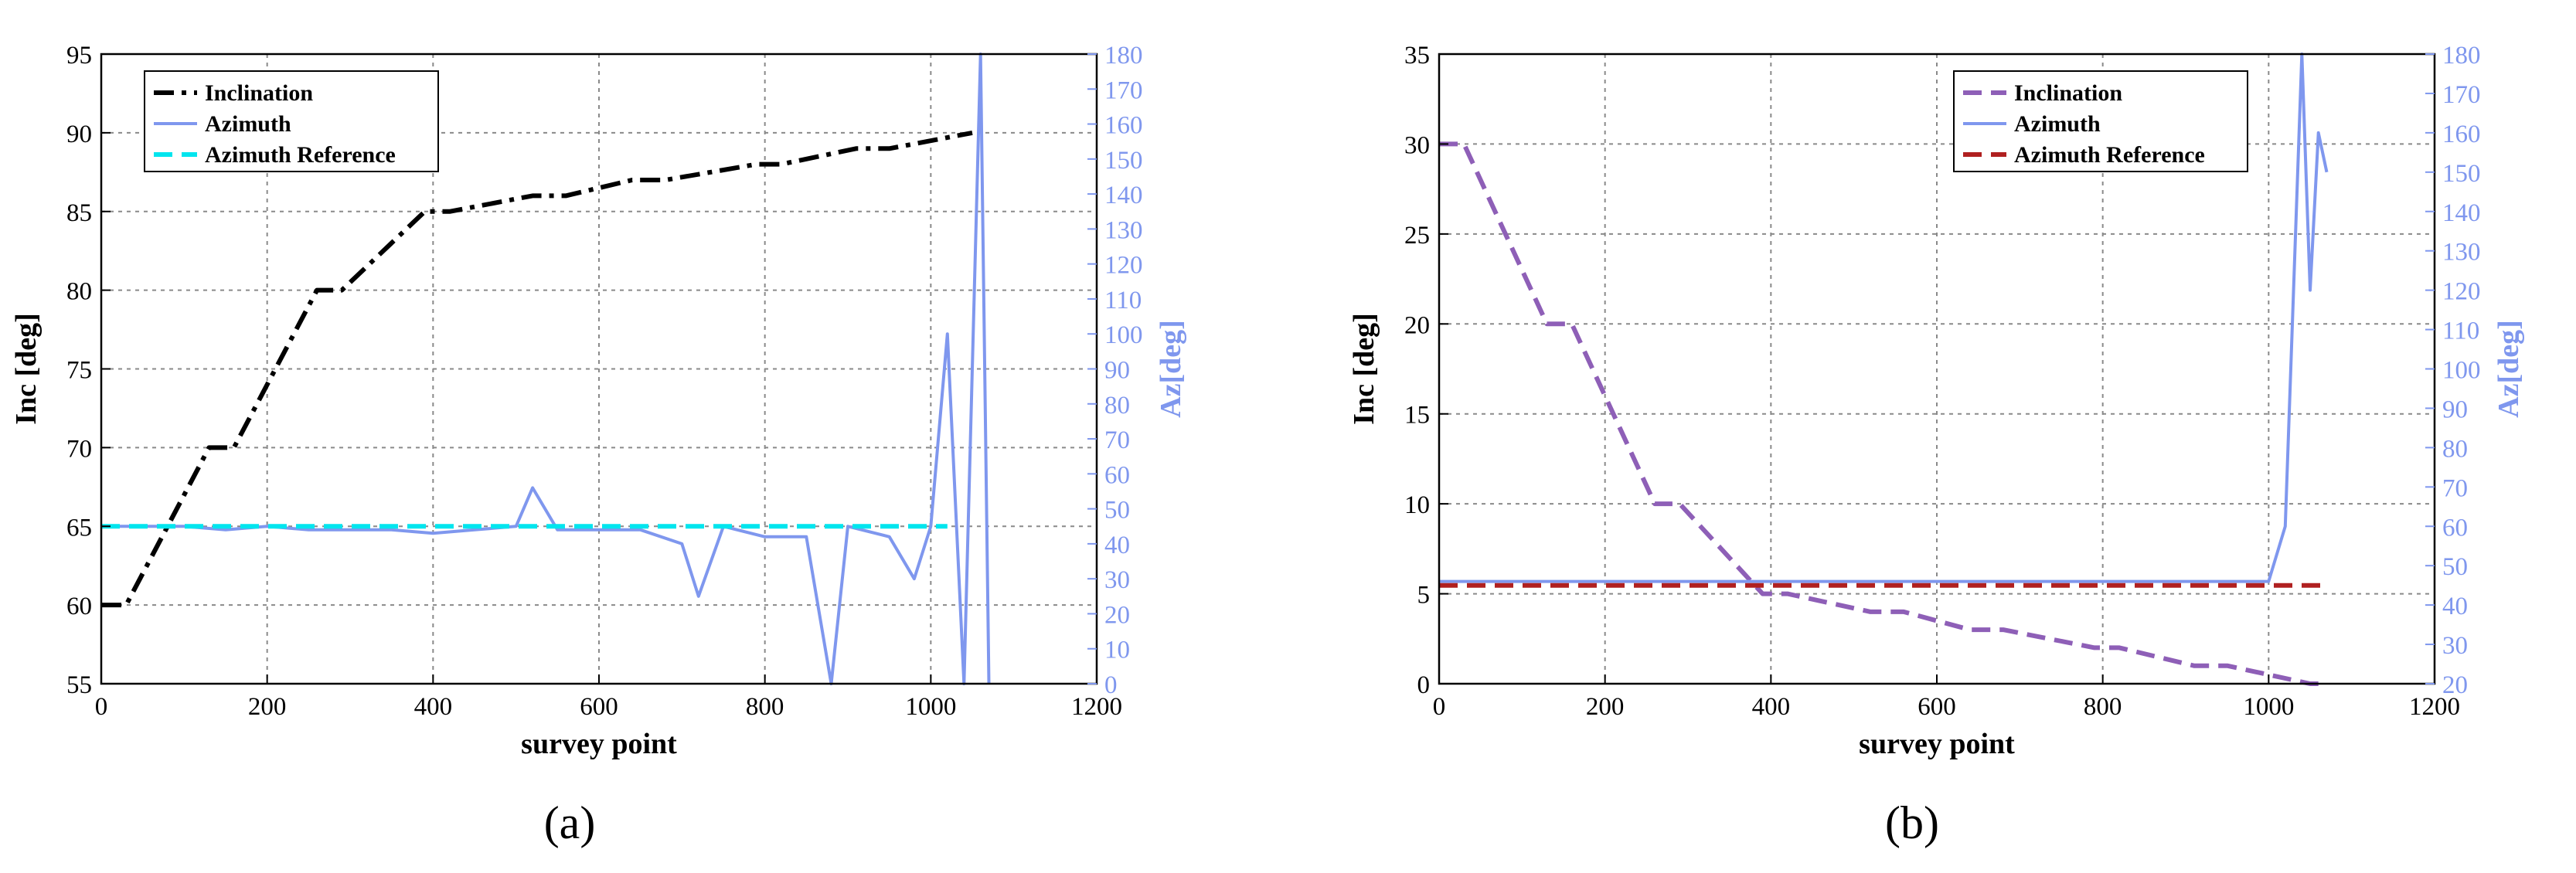  Describe the element at coordinates (79, 528) in the screenshot. I see `y-tick-label: 65` at that location.